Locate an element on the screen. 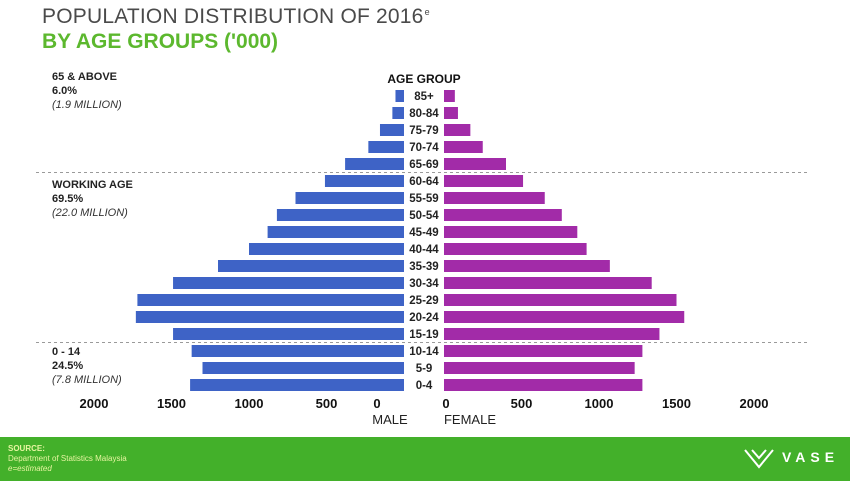 Image resolution: width=850 pixels, height=481 pixels. age-group-label: 15-19 is located at coordinates (423, 335).